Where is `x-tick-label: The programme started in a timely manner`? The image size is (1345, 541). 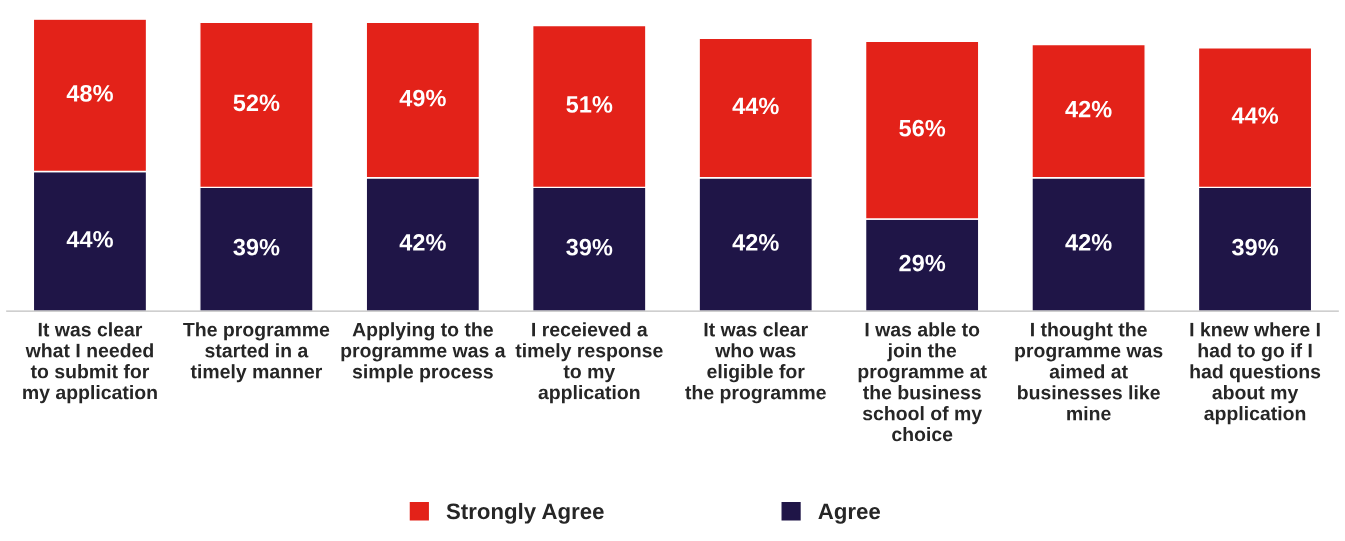 x-tick-label: The programme started in a timely manner is located at coordinates (256, 352).